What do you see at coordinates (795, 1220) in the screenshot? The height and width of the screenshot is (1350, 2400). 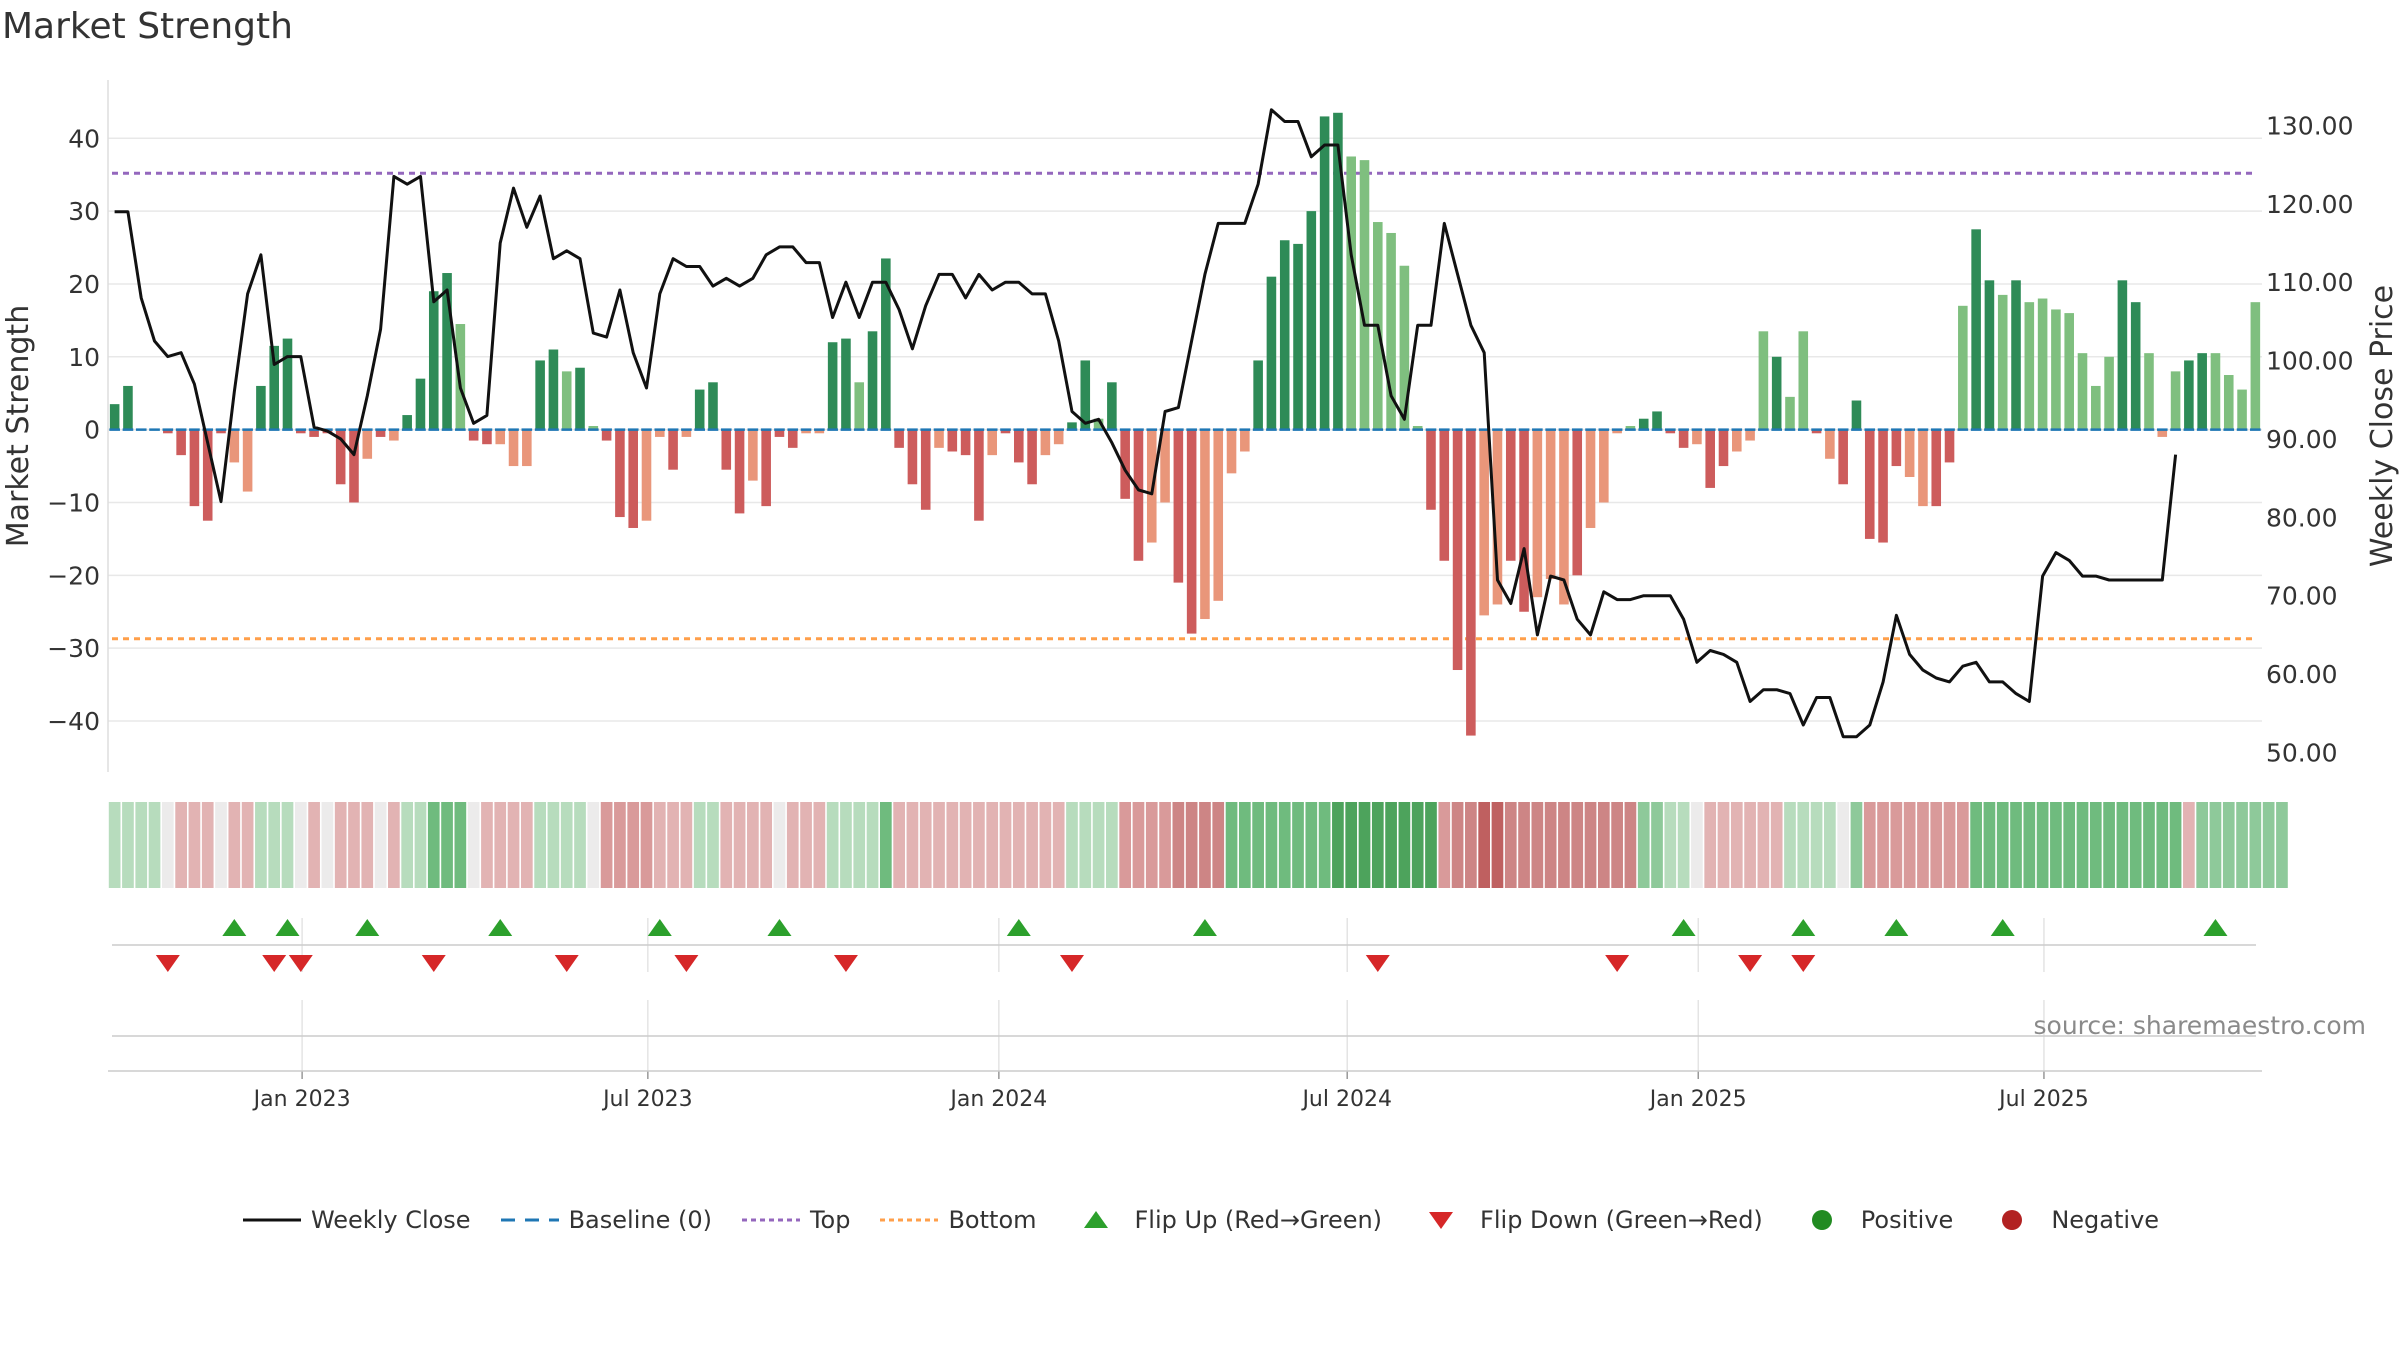 I see `legend-item-top: Top` at bounding box center [795, 1220].